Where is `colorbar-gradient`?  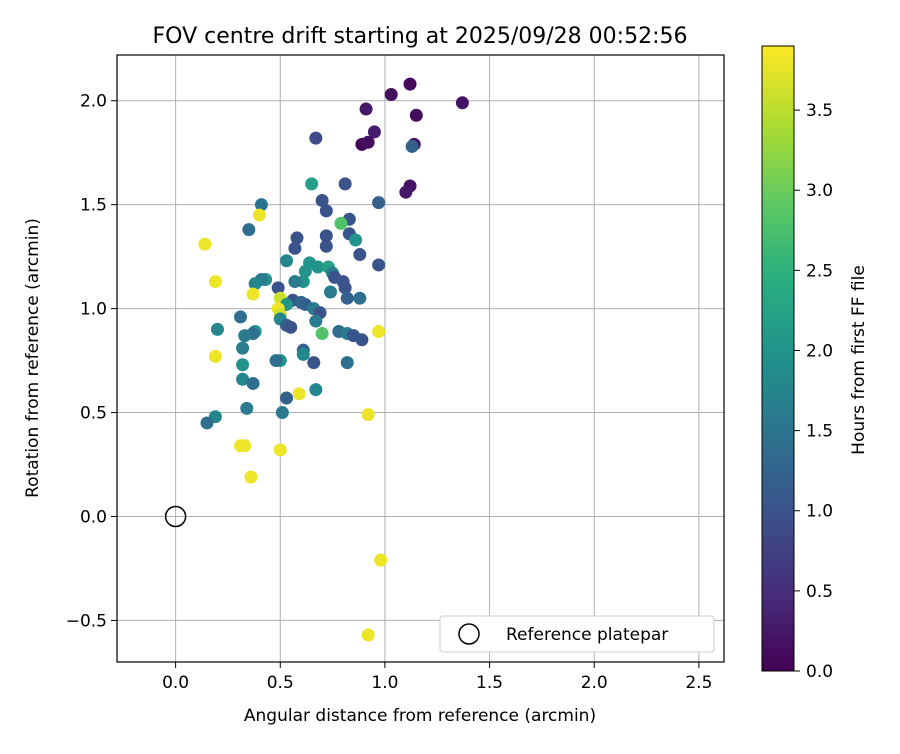
colorbar-gradient is located at coordinates (778, 358).